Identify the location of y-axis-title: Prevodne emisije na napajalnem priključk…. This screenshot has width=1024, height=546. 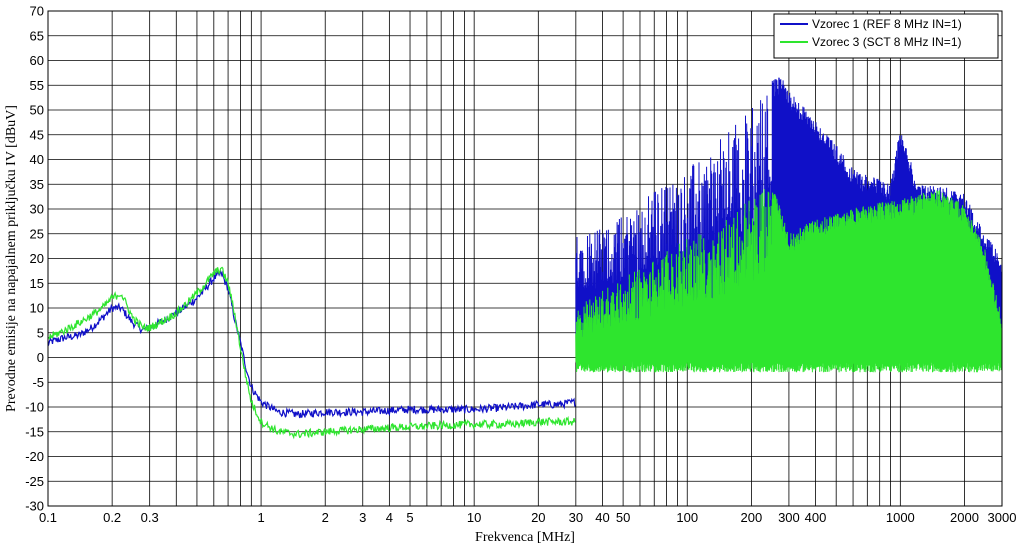
(11, 258).